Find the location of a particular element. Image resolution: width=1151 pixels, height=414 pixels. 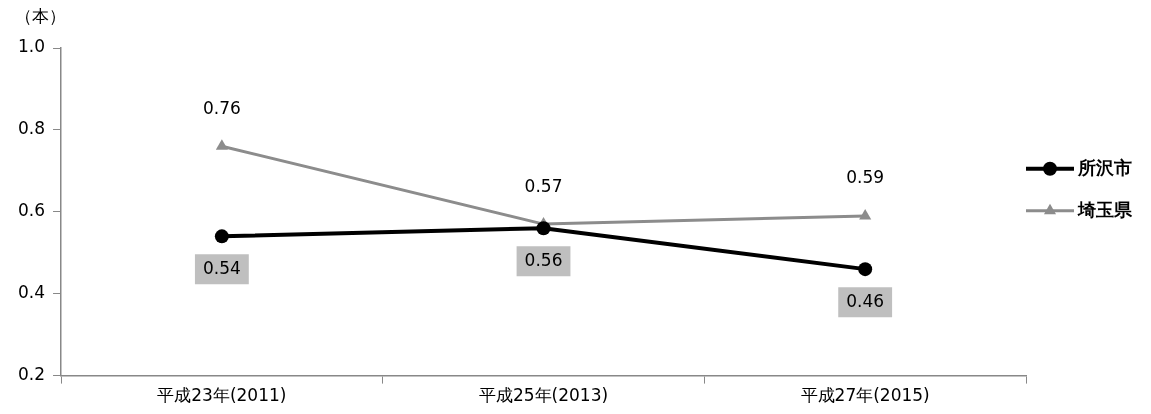

y-tick-label: 0.4 is located at coordinates (31, 292).